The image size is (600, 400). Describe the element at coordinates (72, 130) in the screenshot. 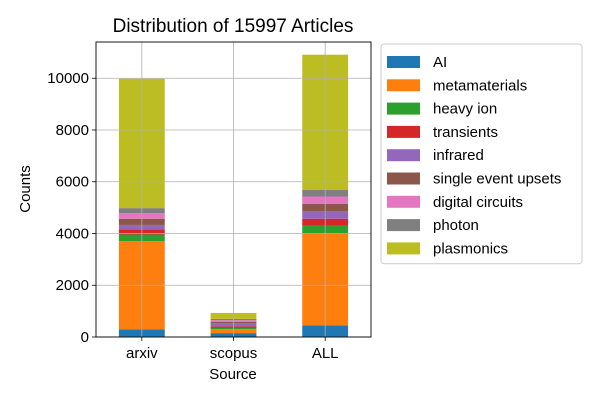

I see `y-tick-label: 8000` at that location.